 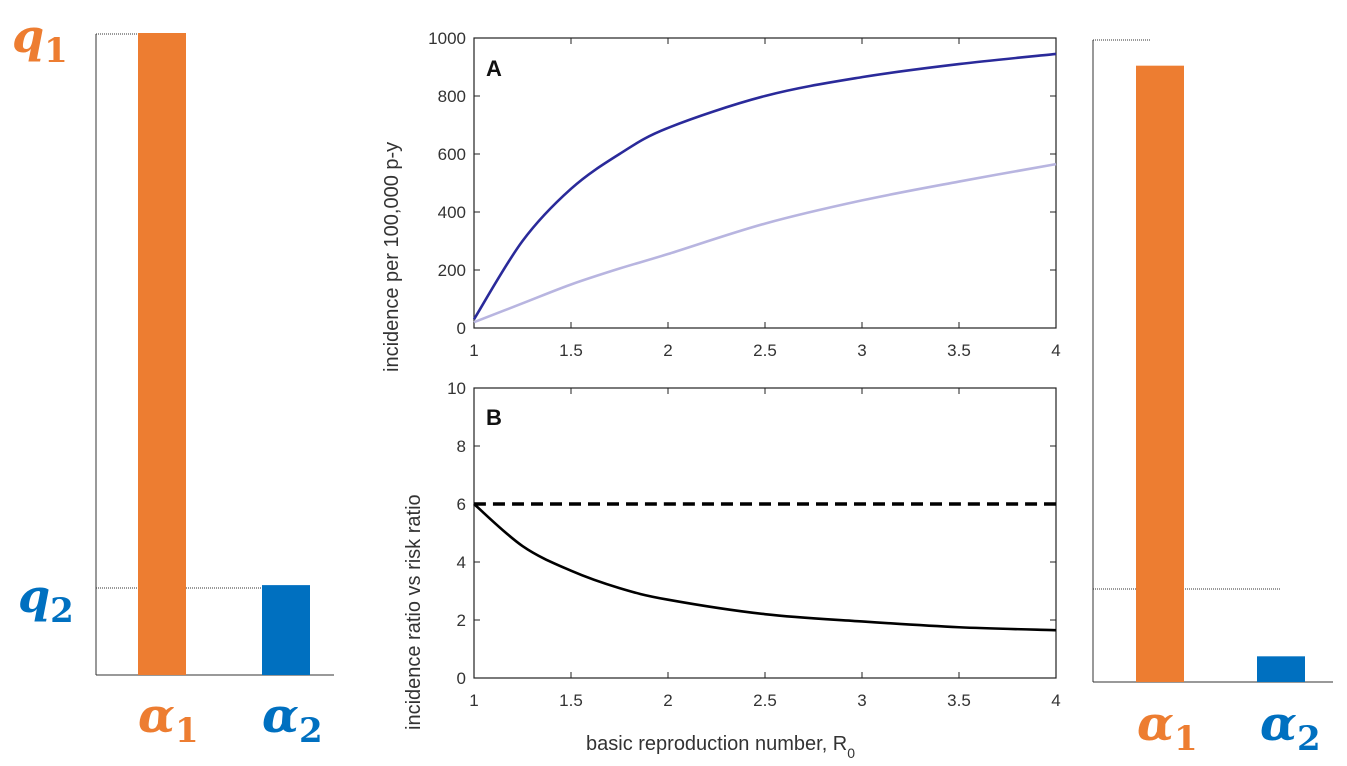 What do you see at coordinates (959, 700) in the screenshot?
I see `panel-b-xtick-label: 3.5` at bounding box center [959, 700].